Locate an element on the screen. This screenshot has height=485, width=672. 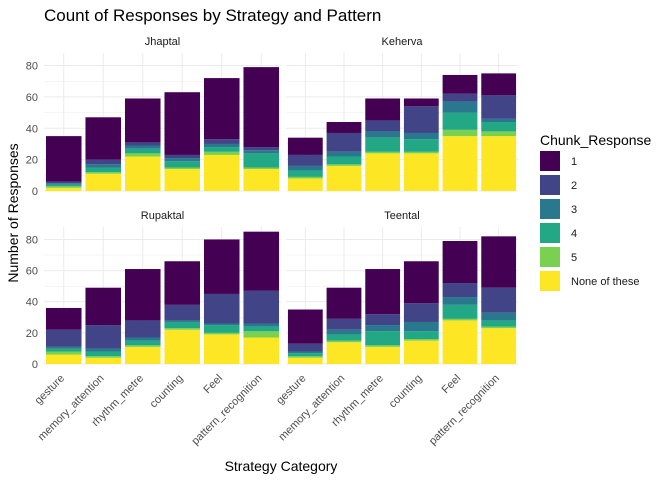
legend-label-1: 1 is located at coordinates (574, 162).